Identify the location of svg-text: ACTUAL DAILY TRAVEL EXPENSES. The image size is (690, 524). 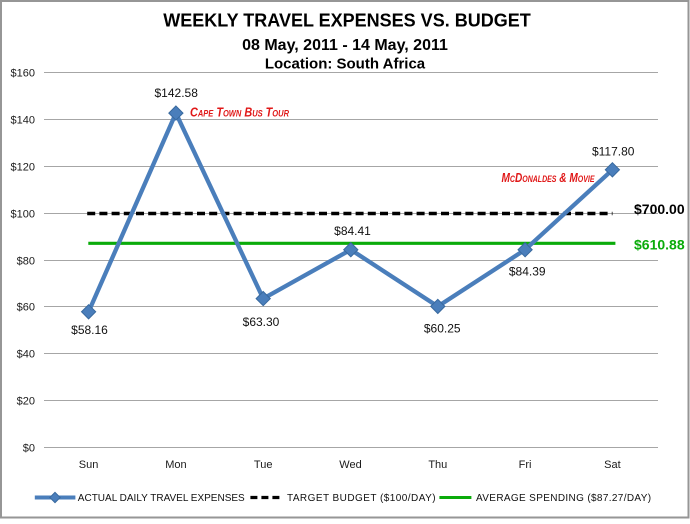
(161, 498).